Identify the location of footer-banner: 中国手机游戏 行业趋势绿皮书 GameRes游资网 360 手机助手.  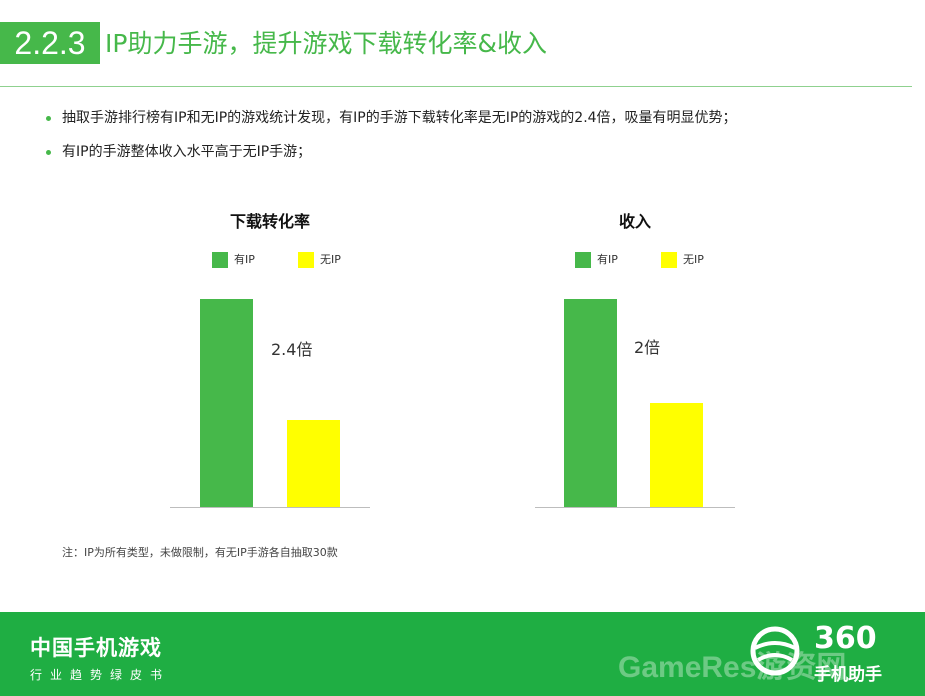
(462, 654).